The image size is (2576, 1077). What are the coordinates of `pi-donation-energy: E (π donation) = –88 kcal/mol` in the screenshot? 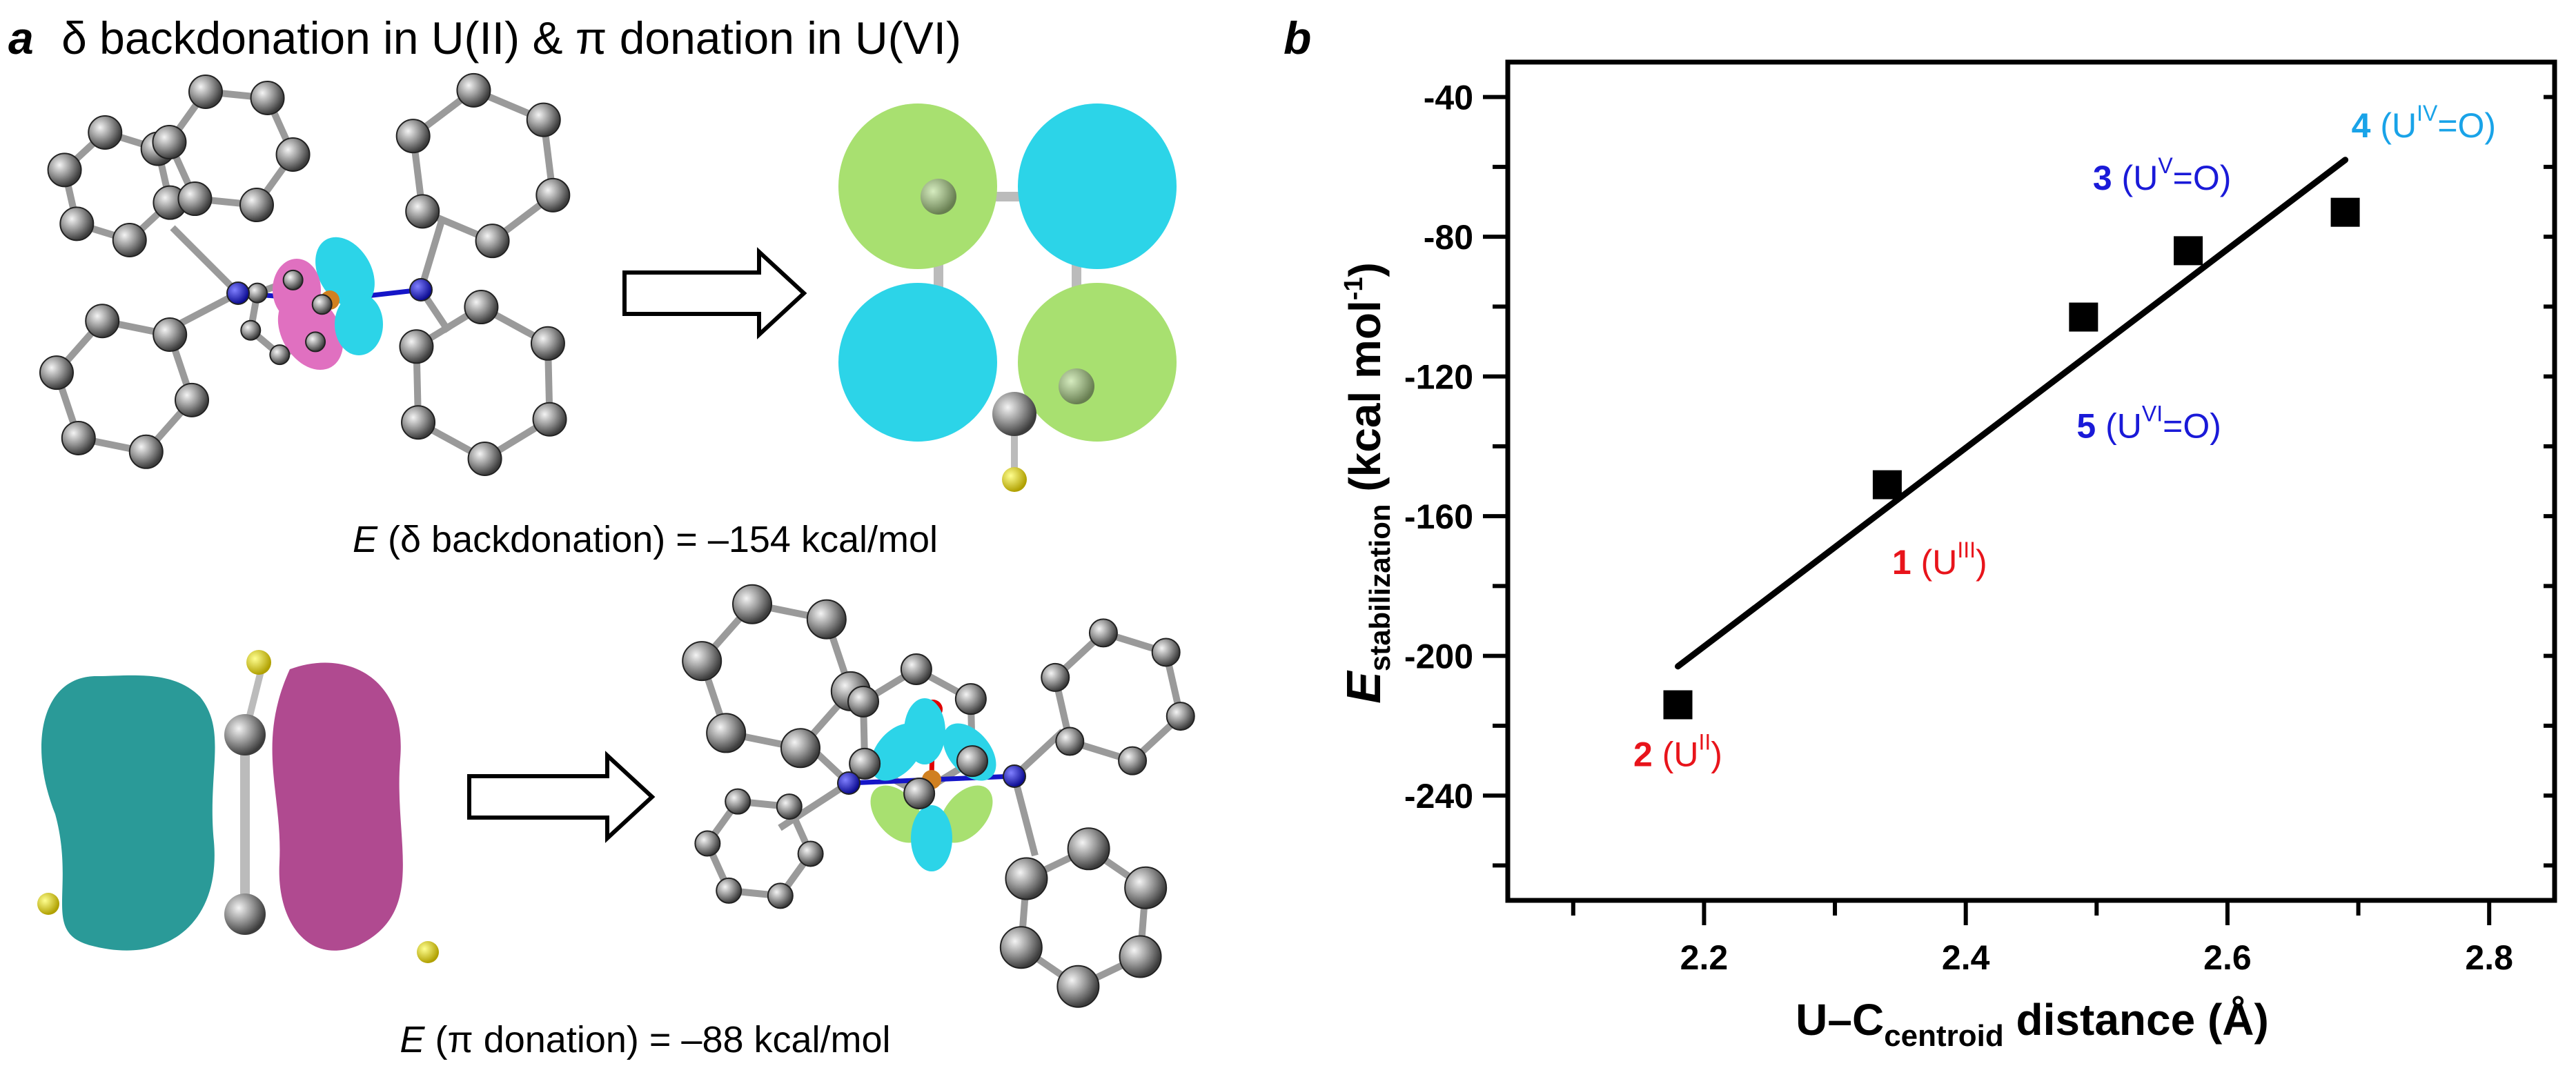 It's located at (645, 1039).